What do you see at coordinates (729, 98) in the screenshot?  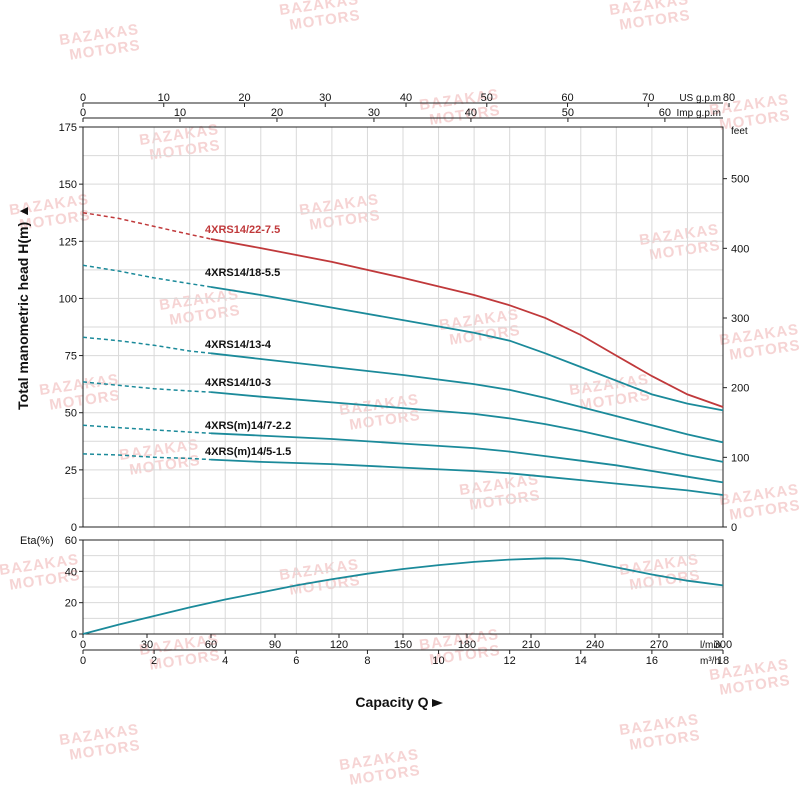 I see `top-axis-tick-label: 80` at bounding box center [729, 98].